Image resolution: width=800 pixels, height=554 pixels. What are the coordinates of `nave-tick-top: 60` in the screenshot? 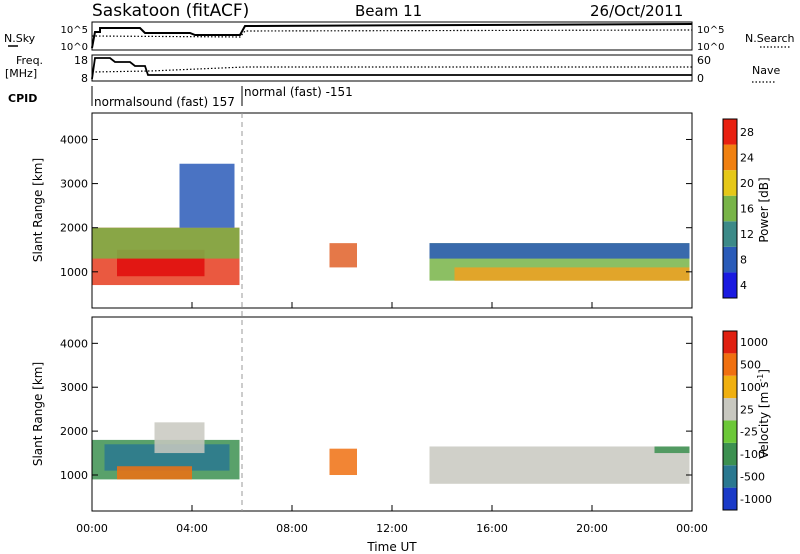 It's located at (704, 60).